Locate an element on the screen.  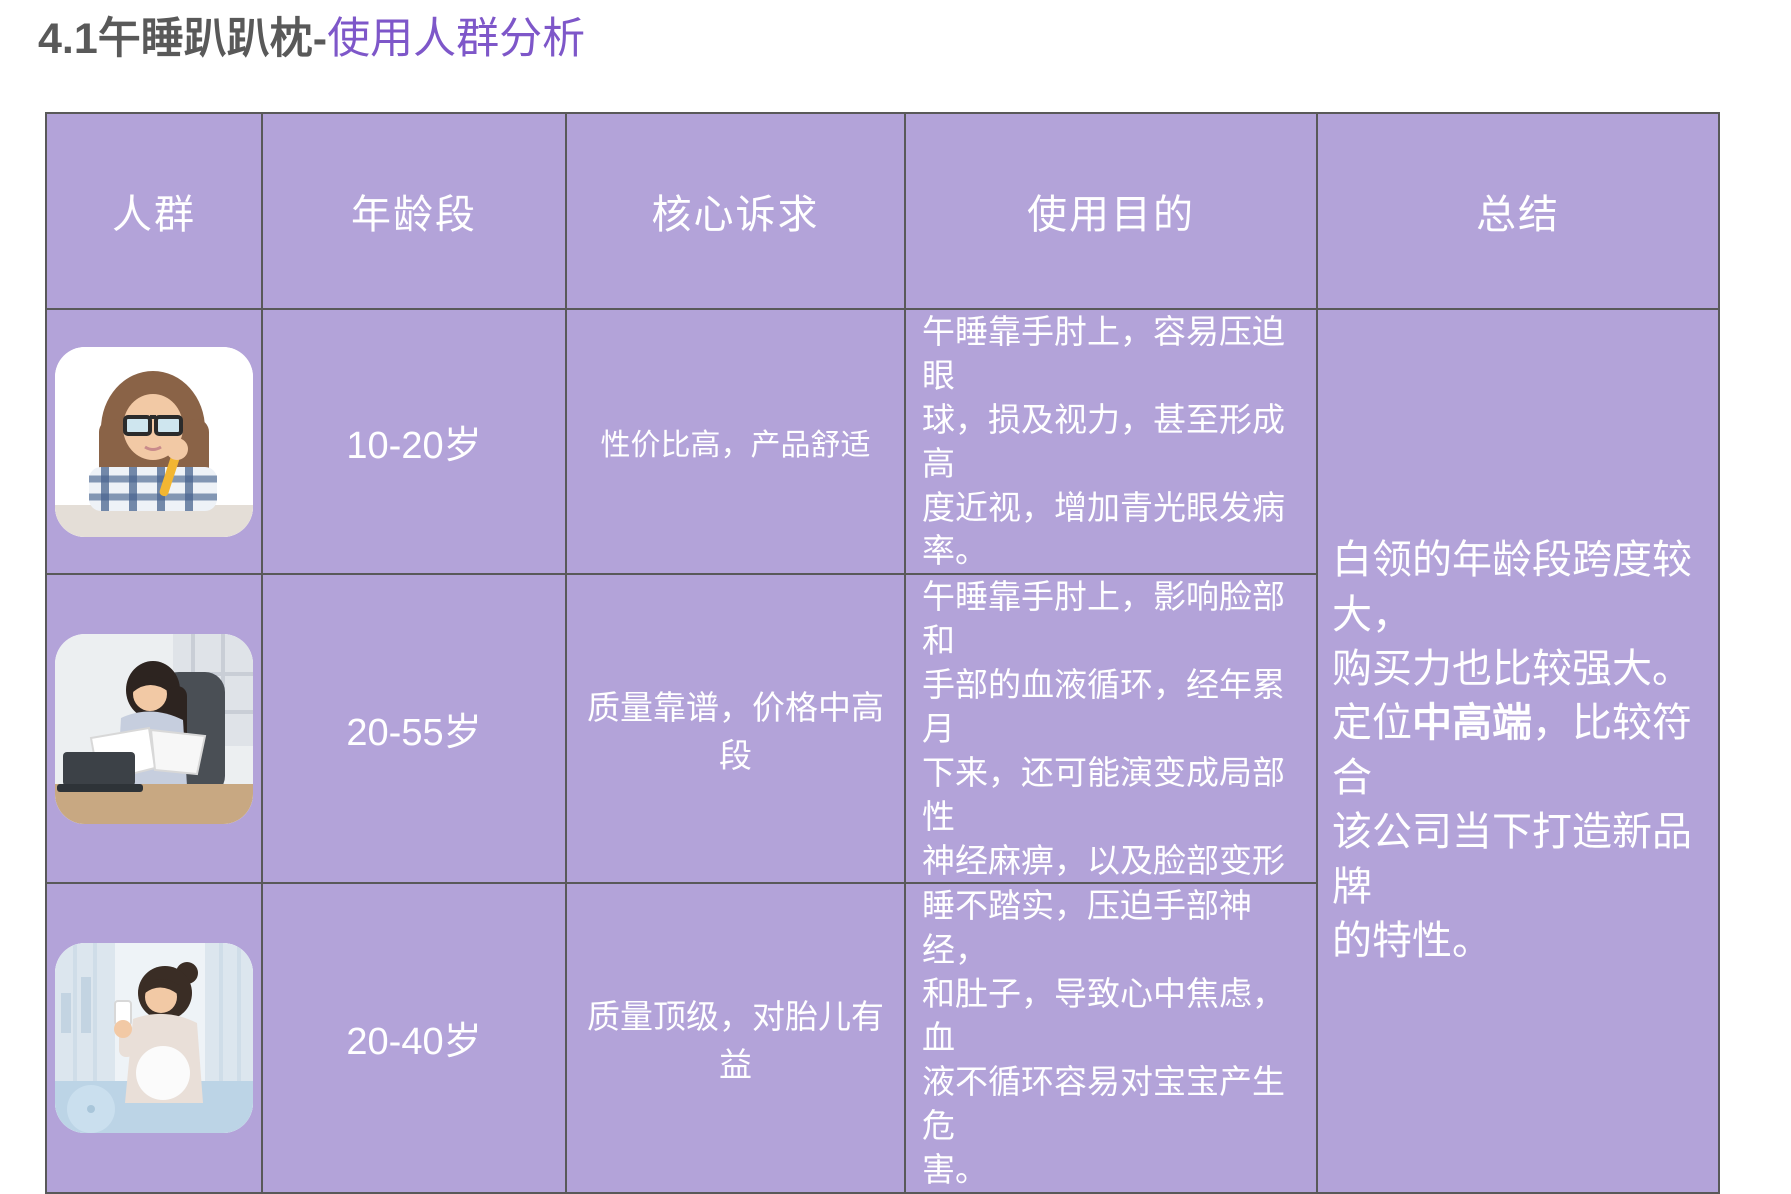
col-header-people: 人群 is located at coordinates (154, 211).